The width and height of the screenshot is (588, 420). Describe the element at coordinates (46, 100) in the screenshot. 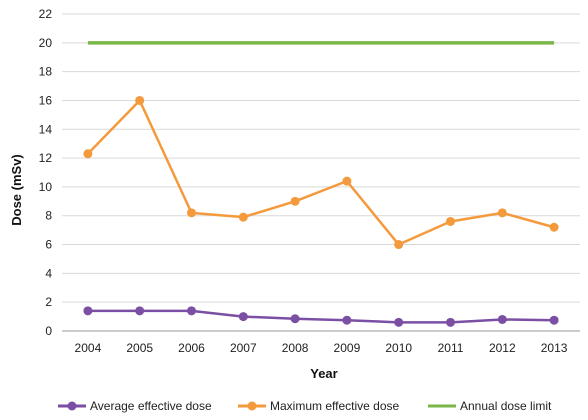

I see `y-tick-label: 16` at that location.